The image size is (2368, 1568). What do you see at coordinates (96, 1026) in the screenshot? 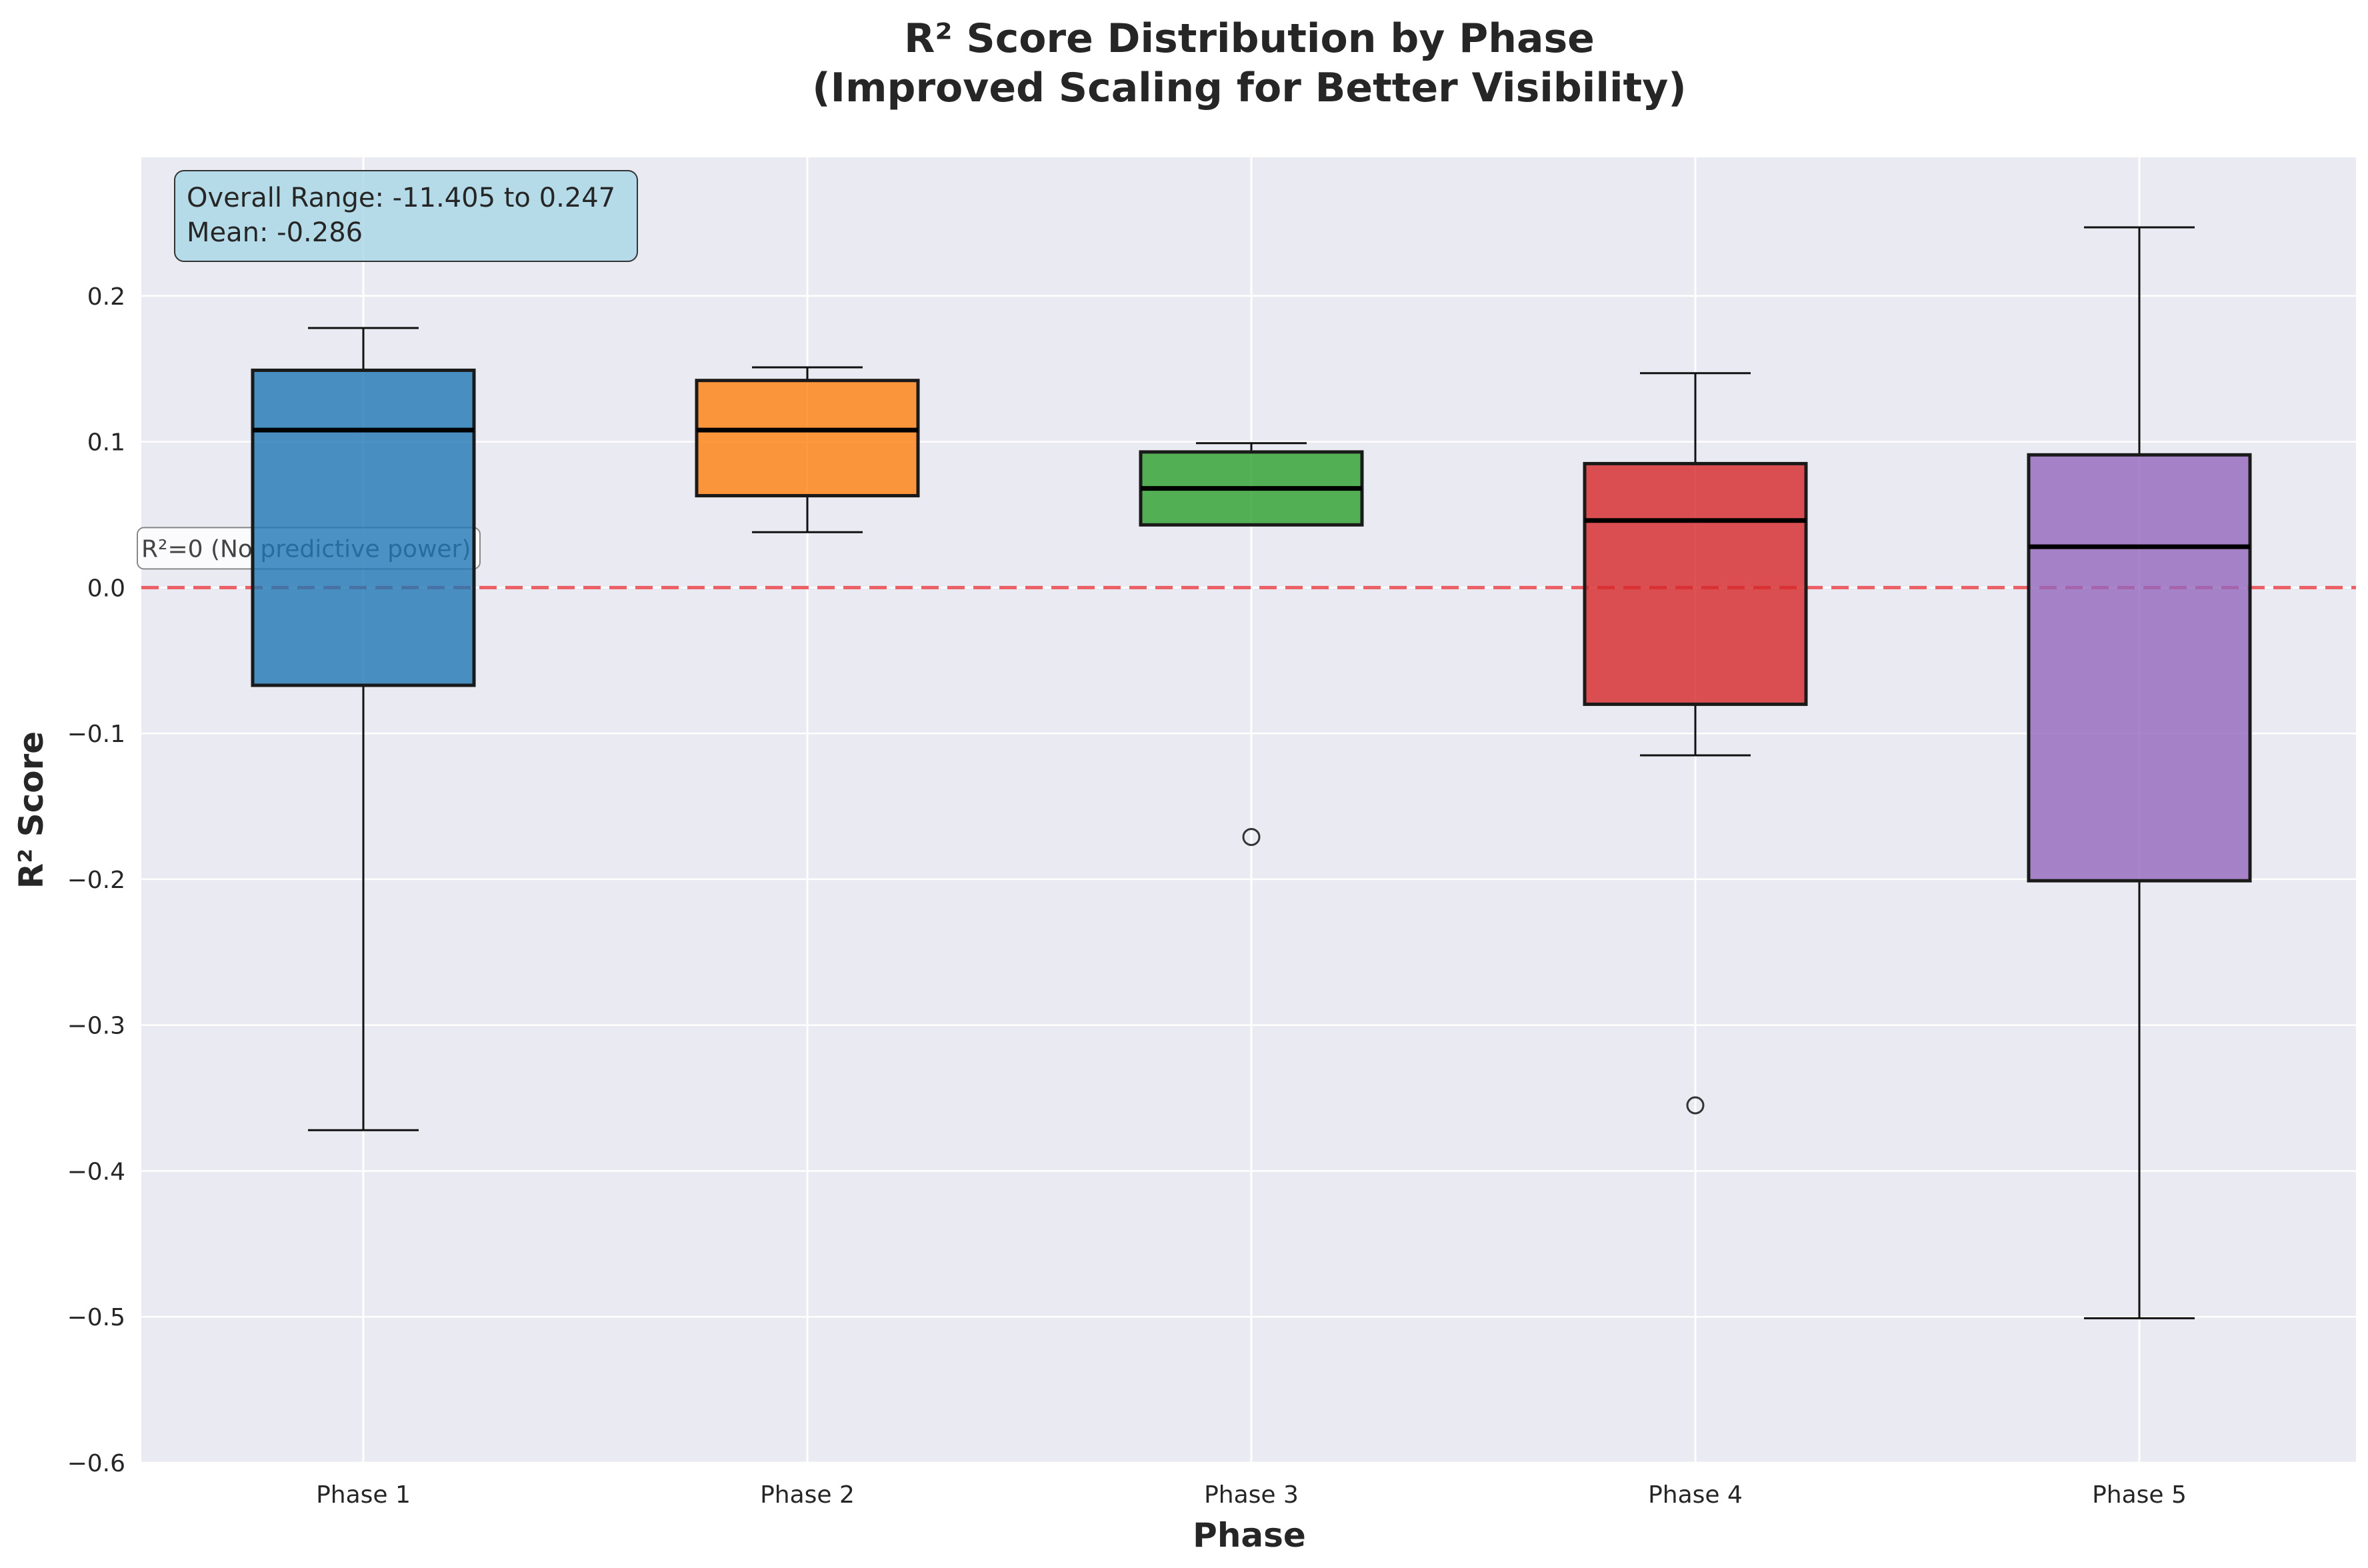
I see `y-tick-label: −0.3` at bounding box center [96, 1026].